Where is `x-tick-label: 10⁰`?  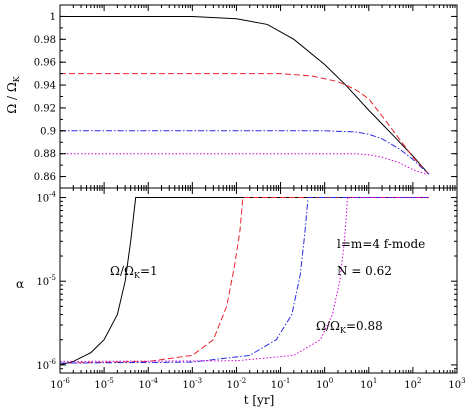 x-tick-label: 10⁰ is located at coordinates (324, 384).